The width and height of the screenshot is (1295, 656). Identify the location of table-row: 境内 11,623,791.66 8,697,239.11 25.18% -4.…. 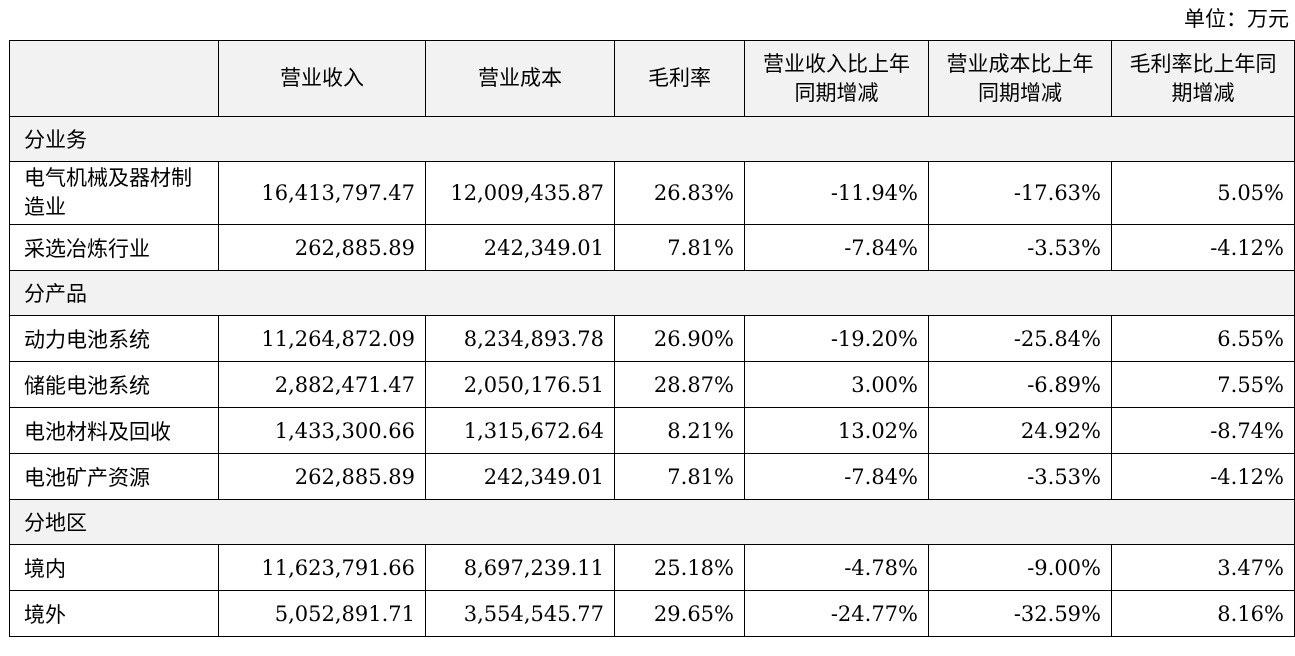
(652, 567).